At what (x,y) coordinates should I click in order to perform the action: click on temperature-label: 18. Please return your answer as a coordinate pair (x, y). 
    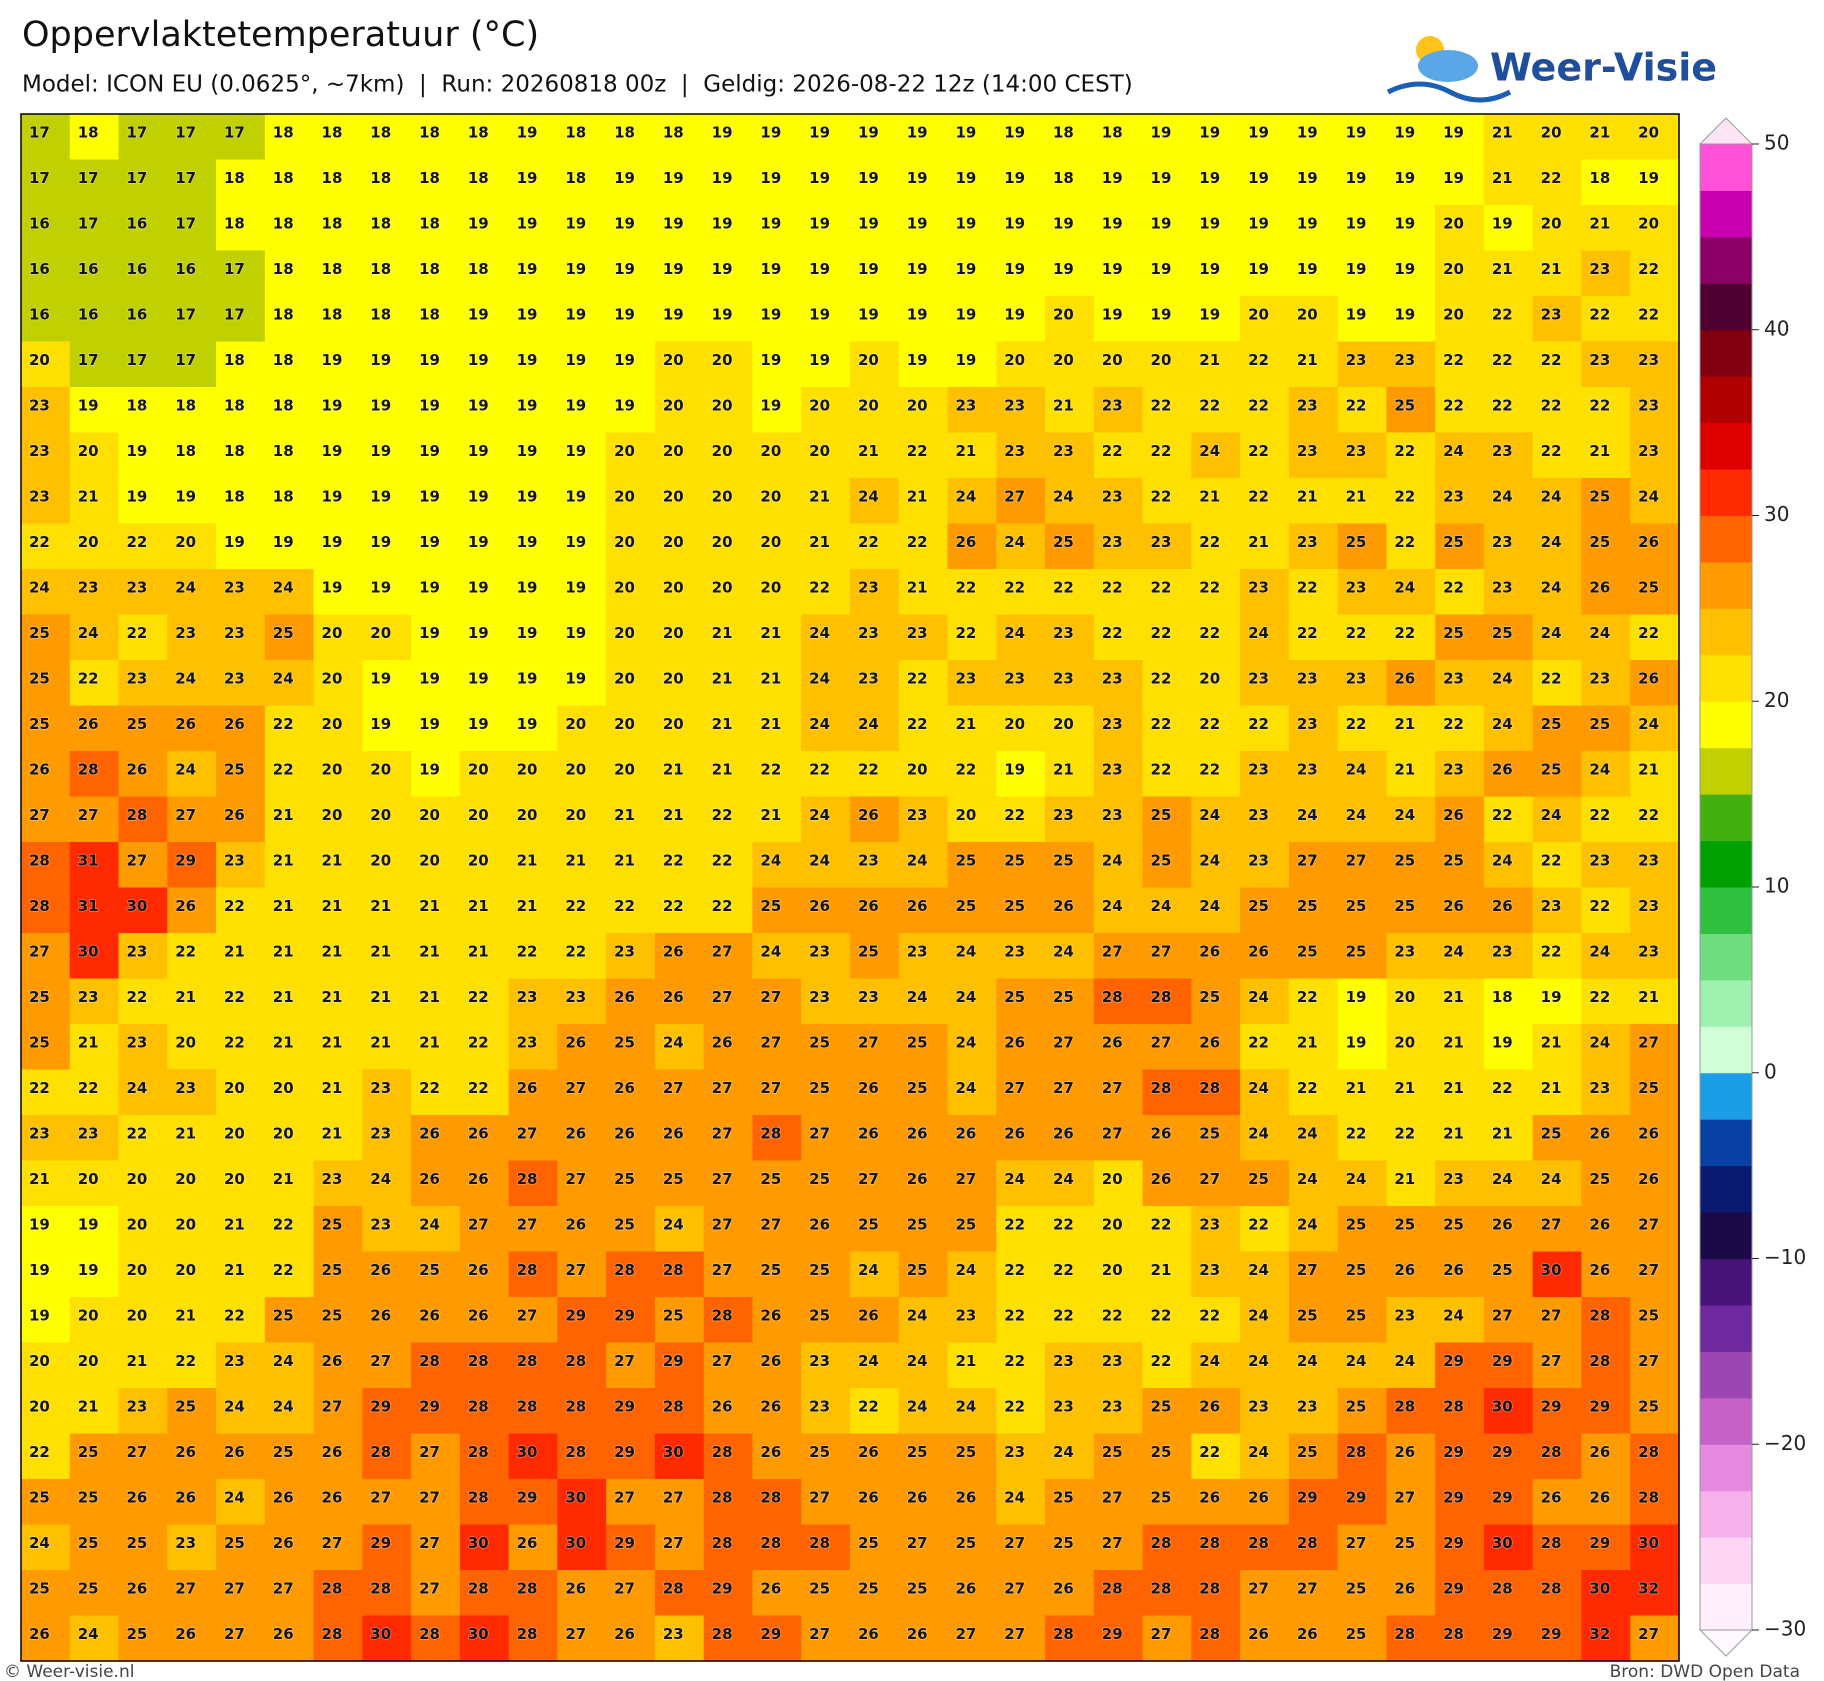
    Looking at the image, I should click on (234, 496).